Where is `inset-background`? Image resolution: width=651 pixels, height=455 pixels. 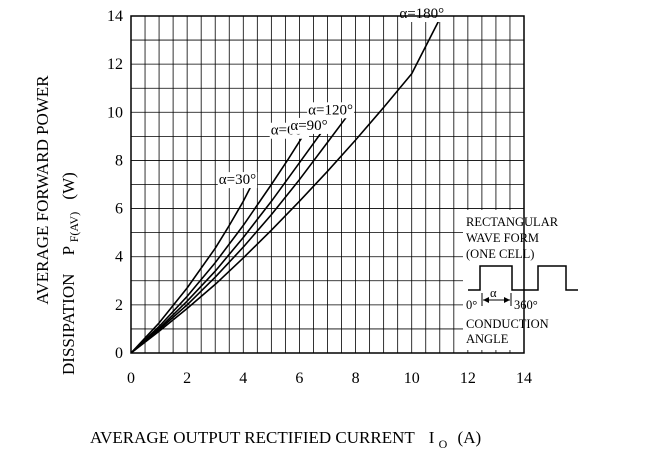 inset-background is located at coordinates (496, 280).